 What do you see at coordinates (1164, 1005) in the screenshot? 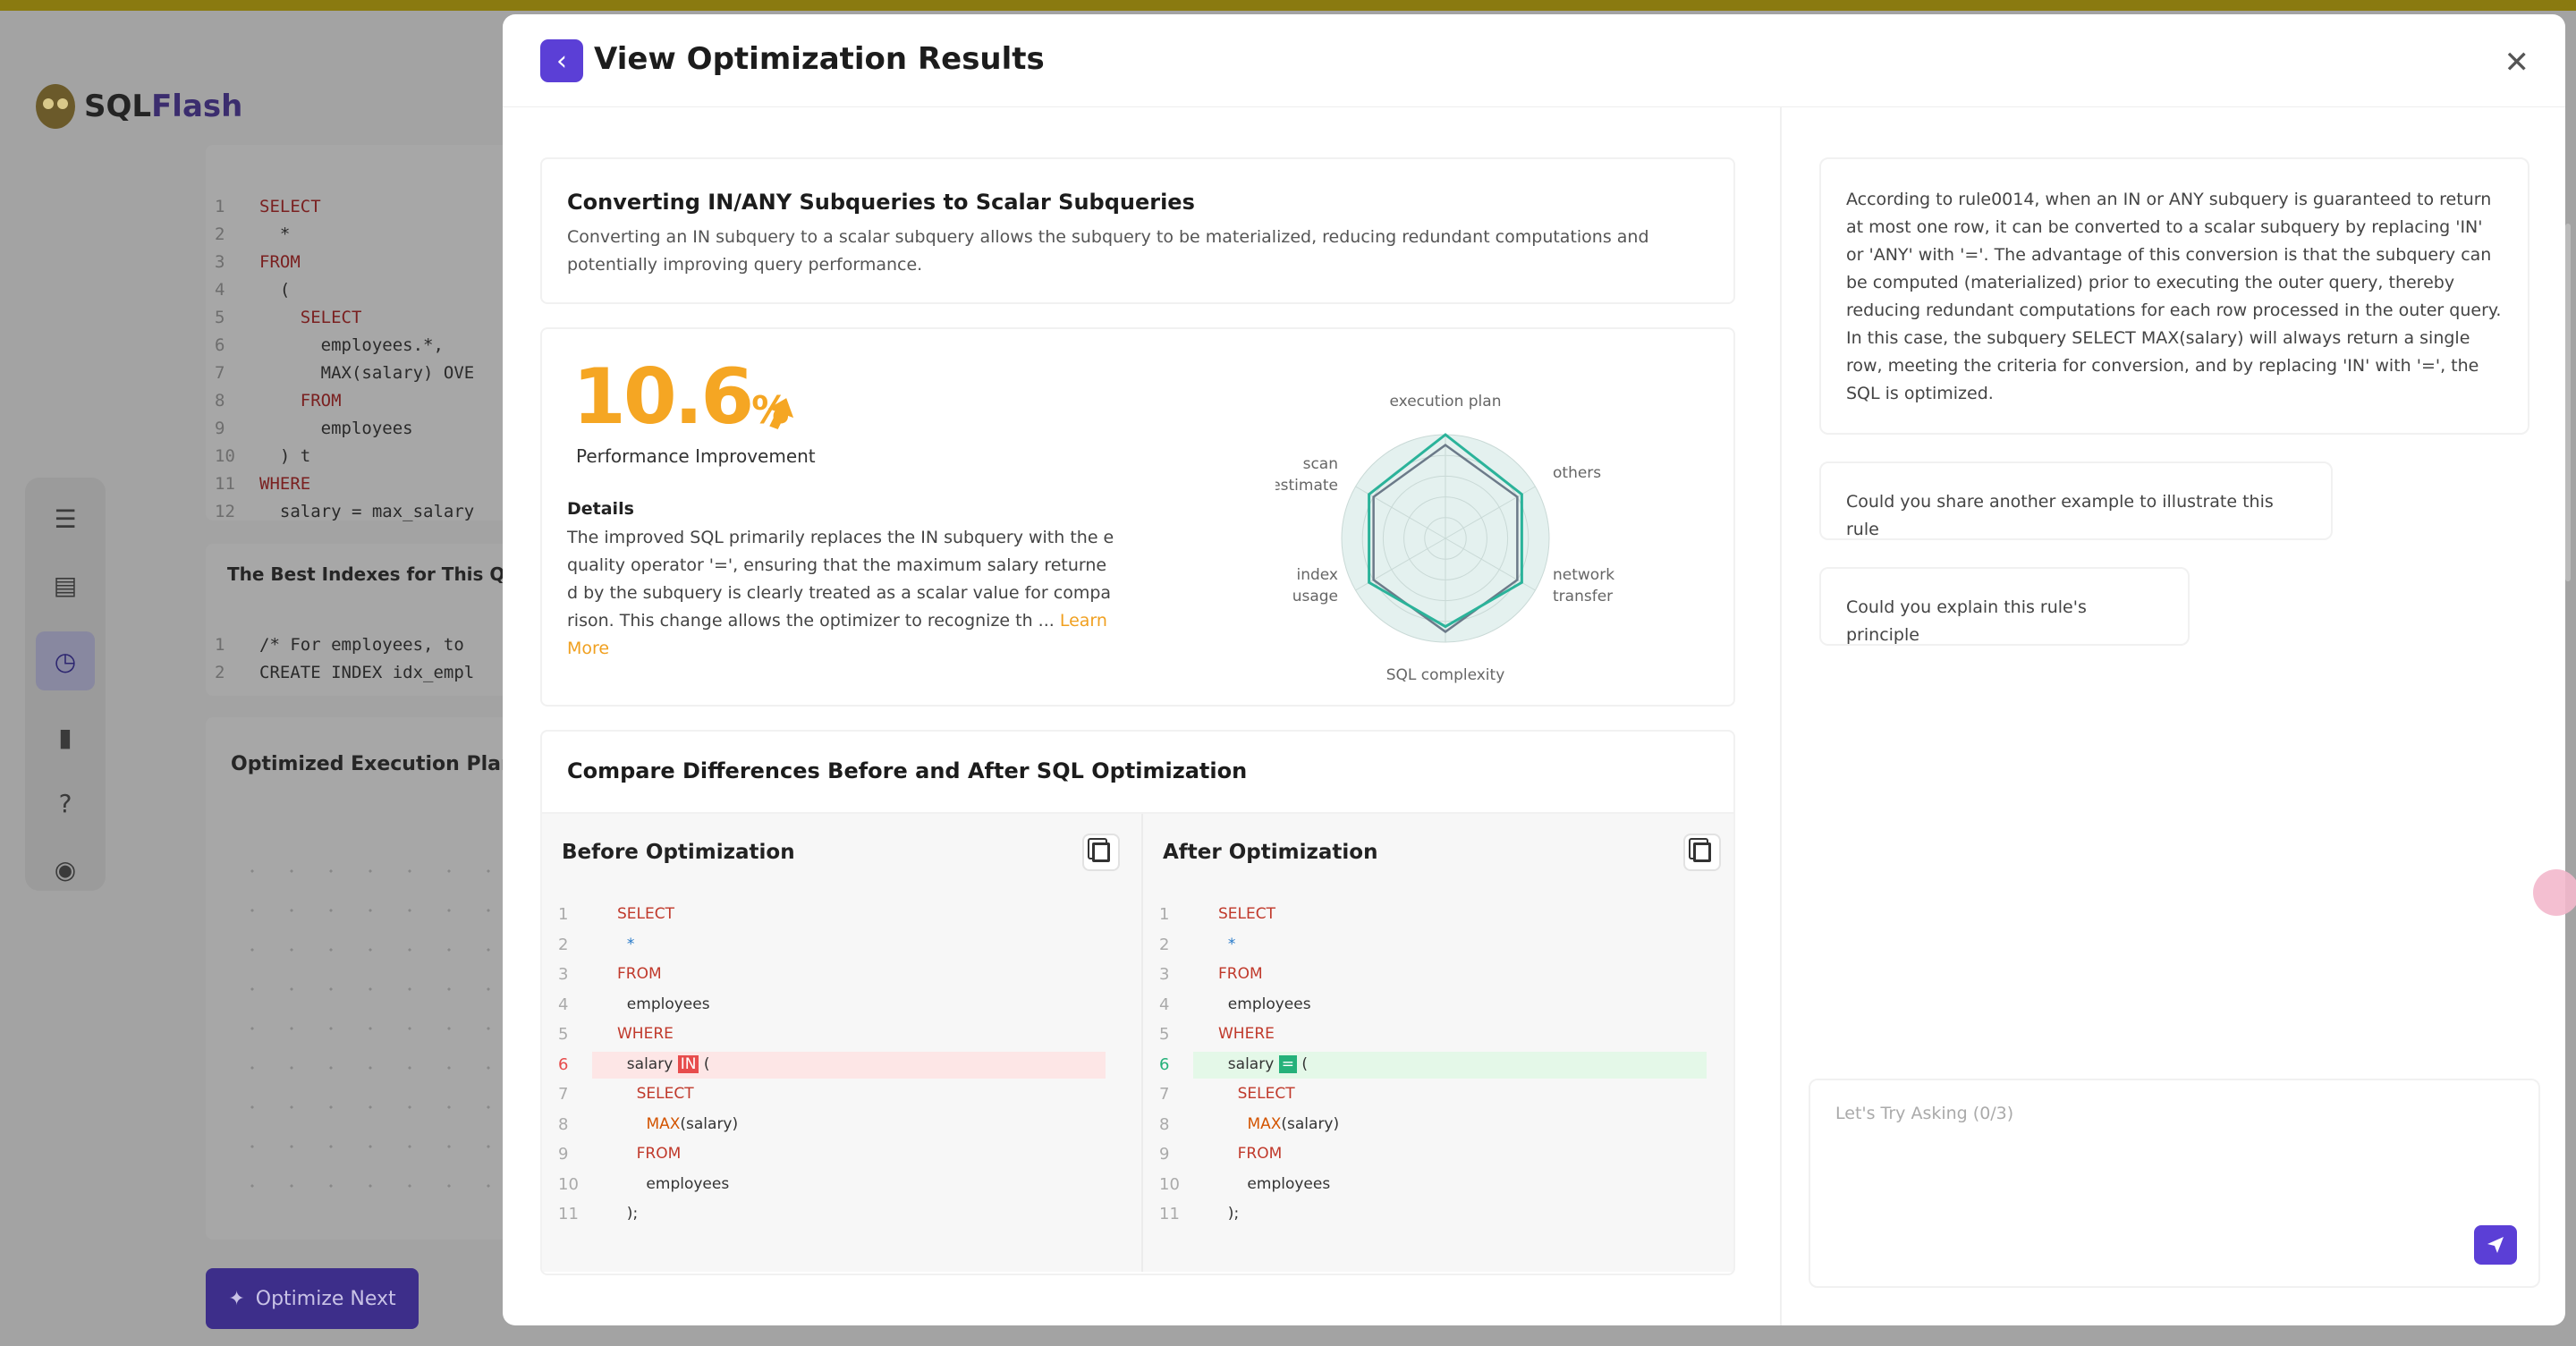
I see `line-number: 4` at bounding box center [1164, 1005].